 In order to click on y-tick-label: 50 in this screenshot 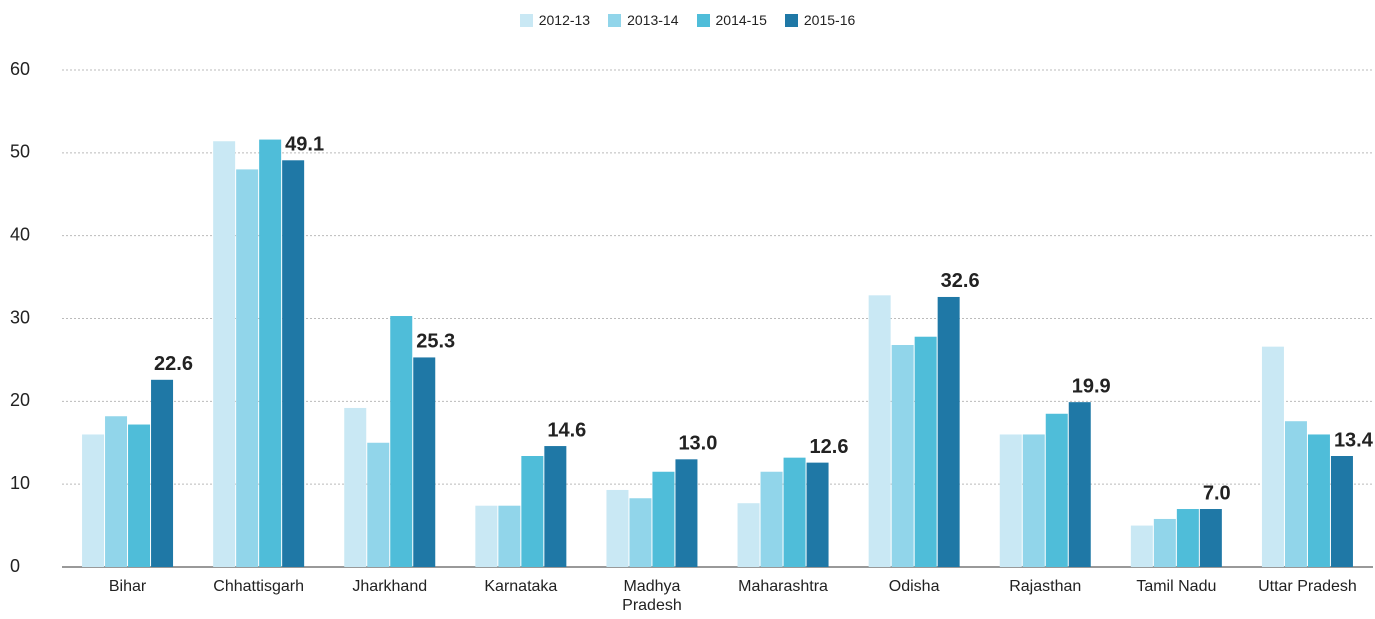, I will do `click(20, 152)`.